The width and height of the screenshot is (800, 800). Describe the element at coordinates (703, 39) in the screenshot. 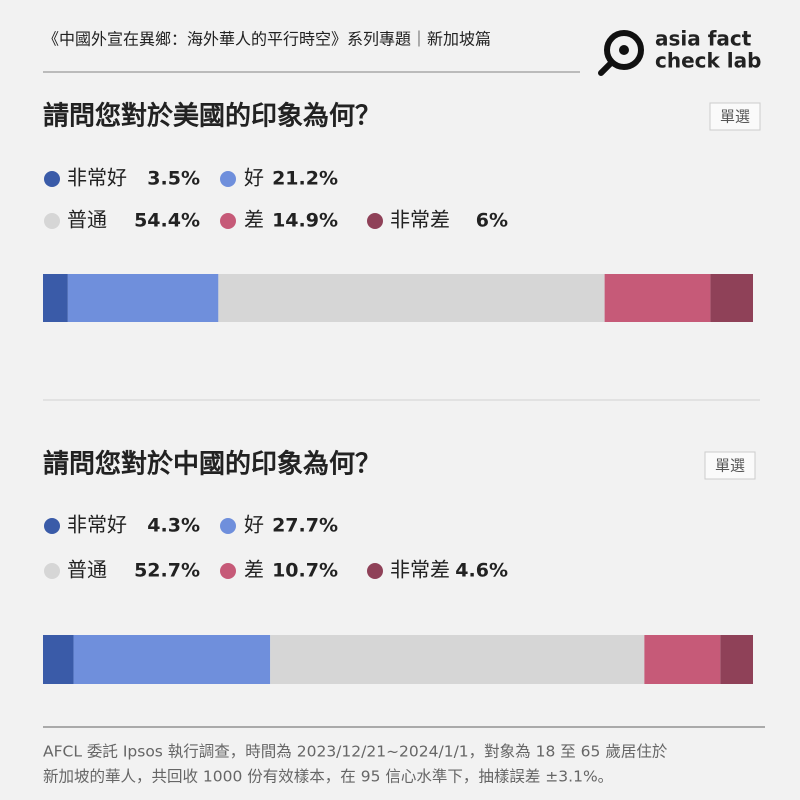

I see `logo-text: asia fact` at that location.